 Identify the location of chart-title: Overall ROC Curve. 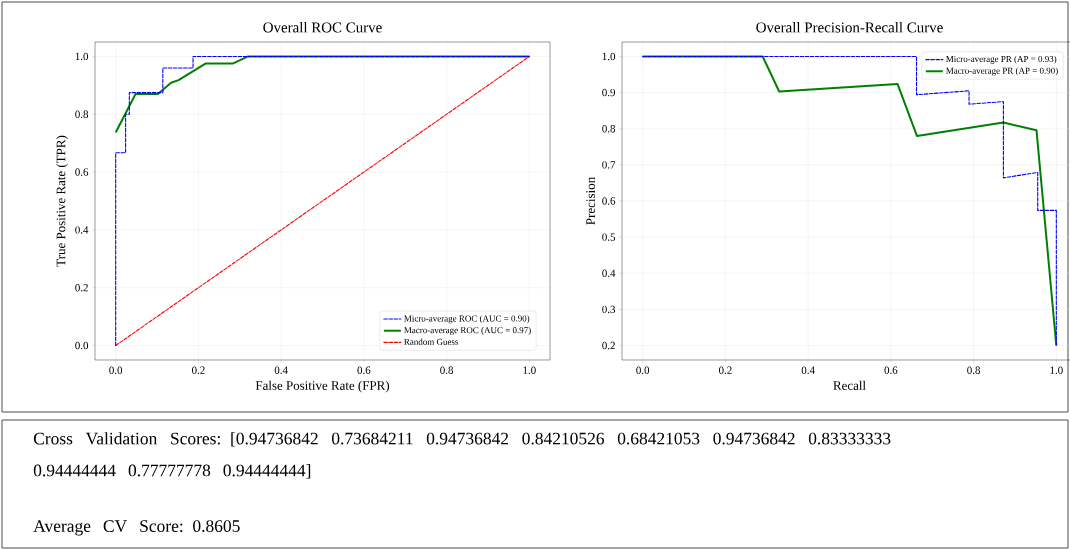
(322, 27).